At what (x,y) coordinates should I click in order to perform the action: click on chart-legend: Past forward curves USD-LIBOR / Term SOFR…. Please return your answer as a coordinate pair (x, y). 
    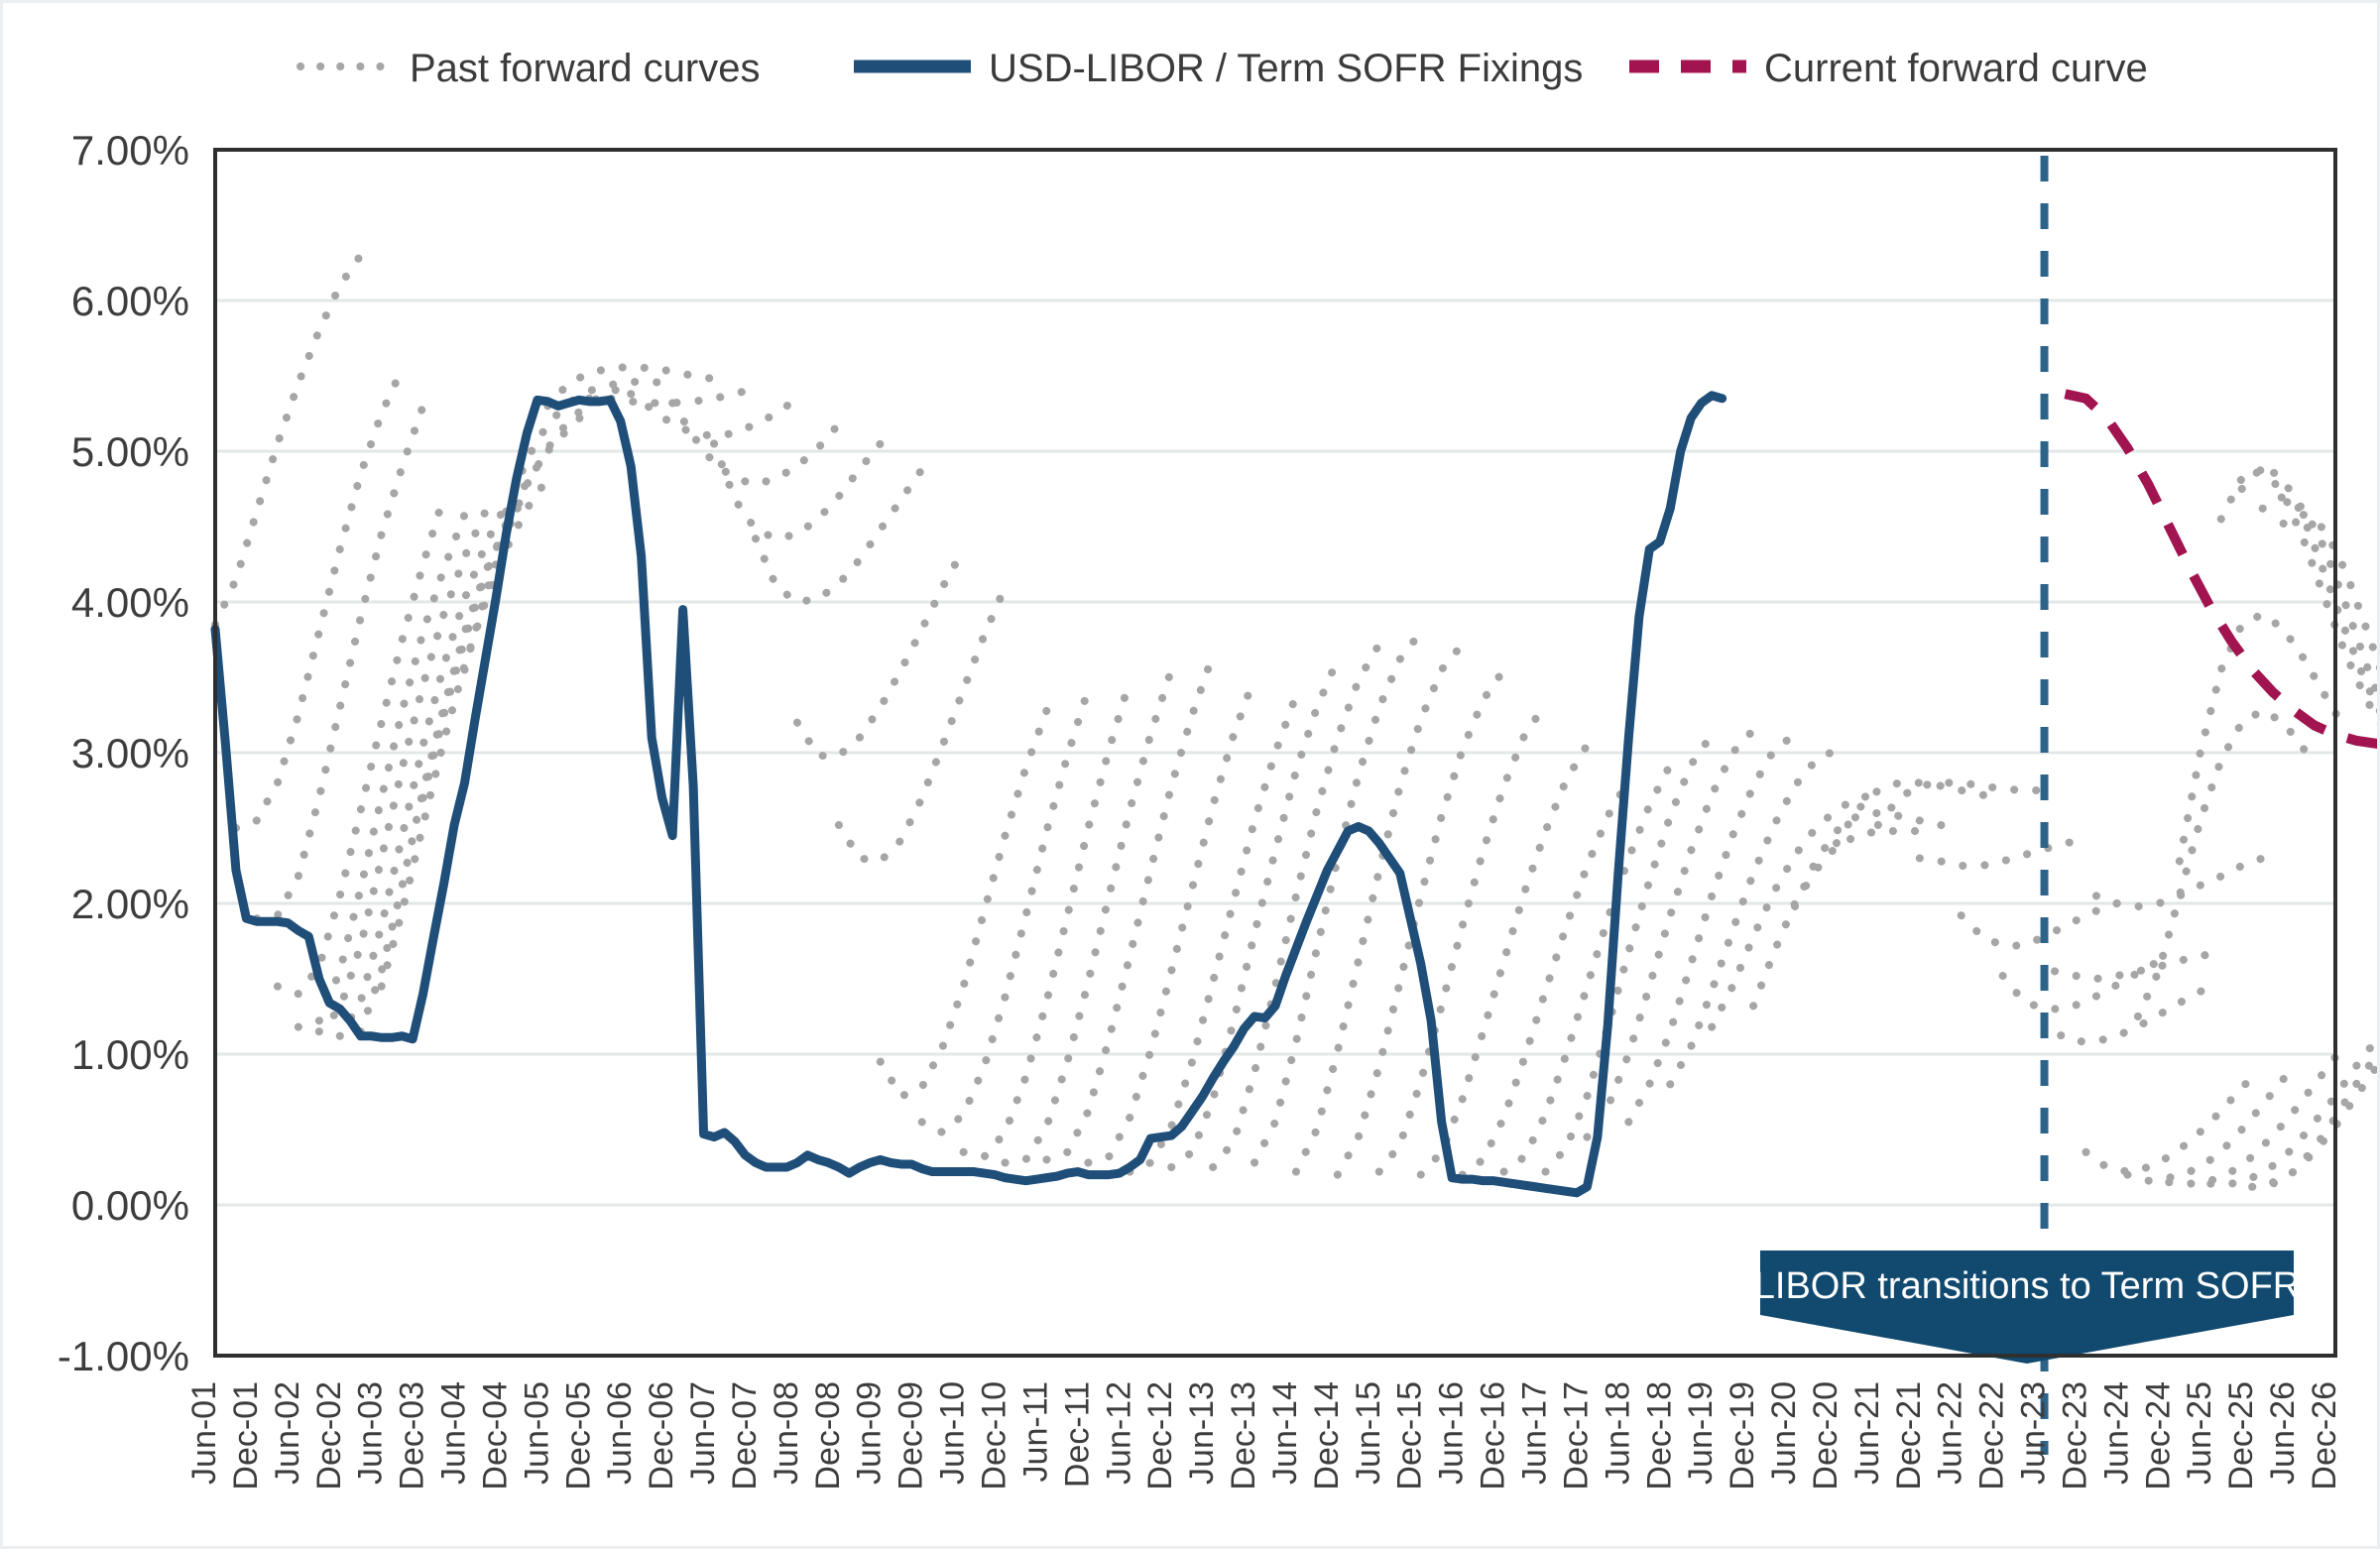
    Looking at the image, I should click on (1222, 68).